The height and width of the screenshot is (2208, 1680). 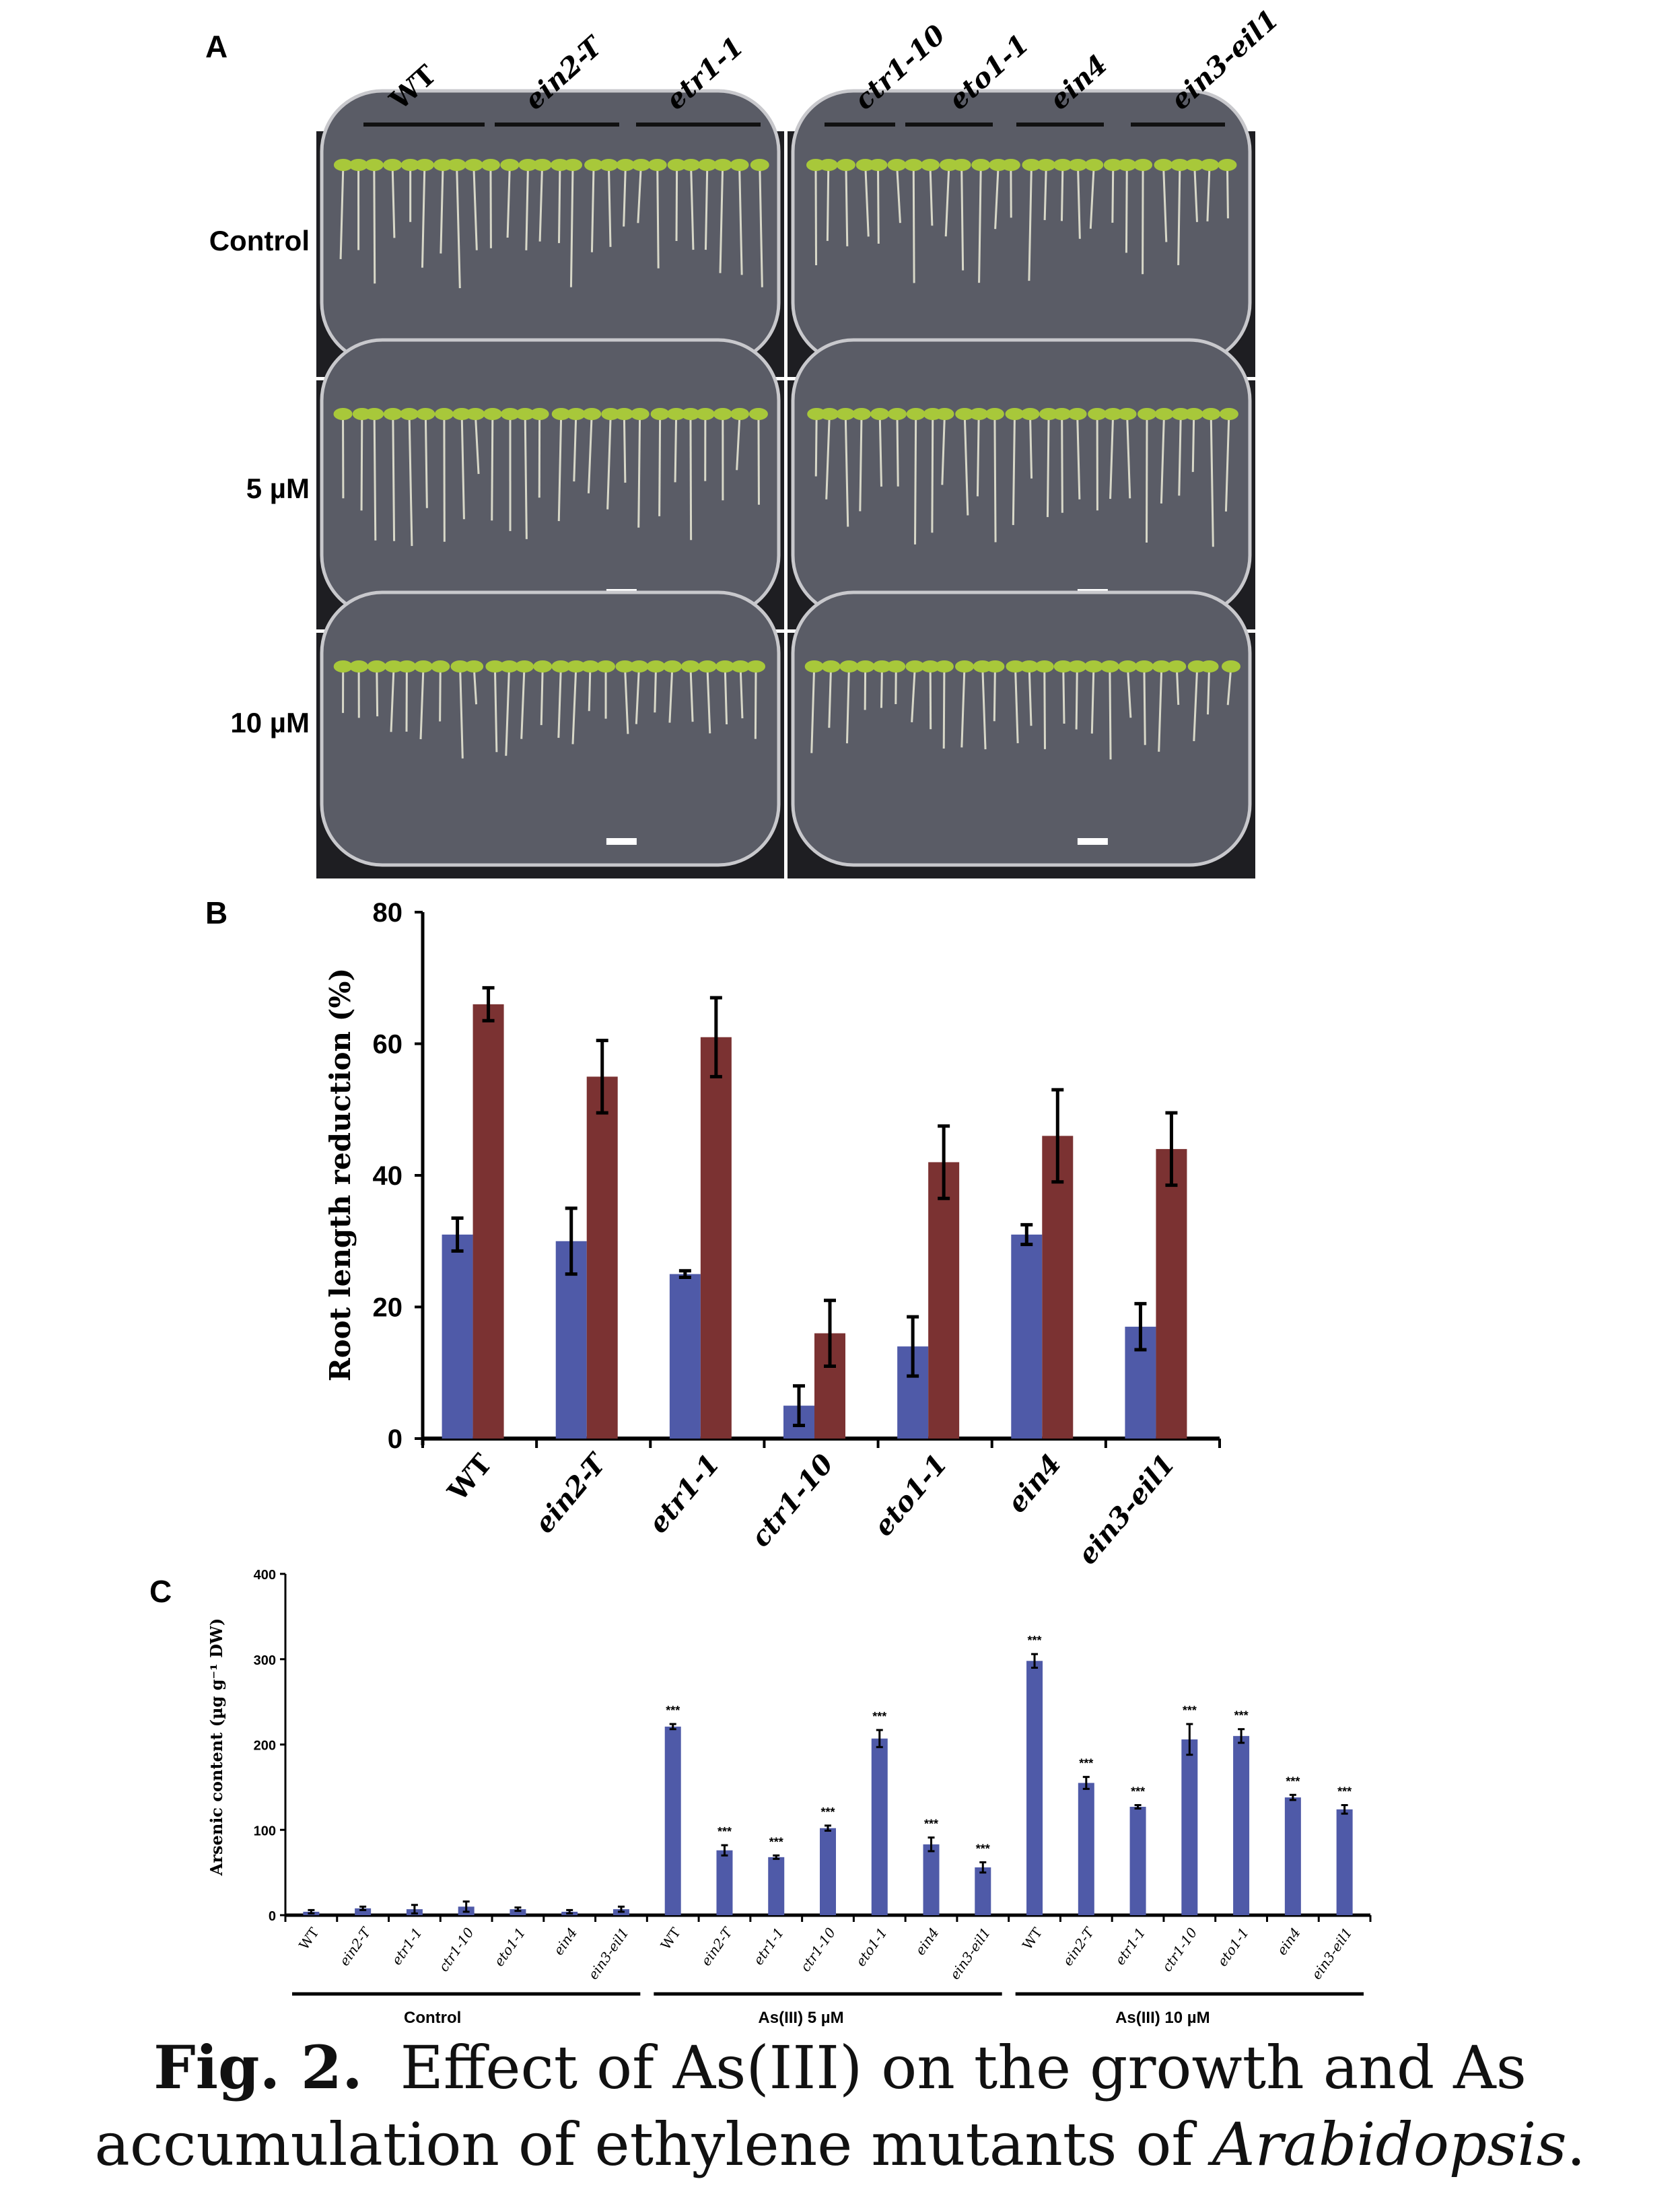 I want to click on y-tick-label: 0, so click(x=273, y=1917).